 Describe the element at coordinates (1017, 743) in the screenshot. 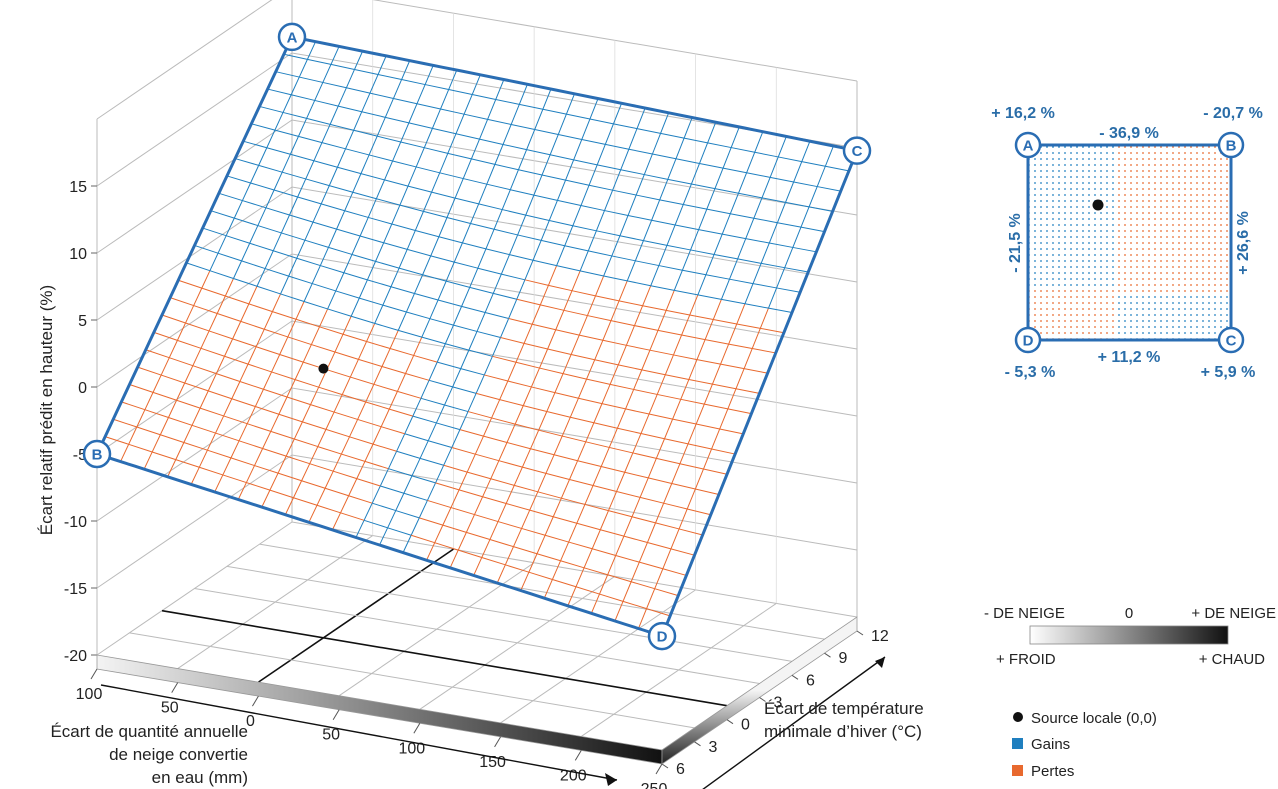

I see `legend-gains-swatch` at that location.